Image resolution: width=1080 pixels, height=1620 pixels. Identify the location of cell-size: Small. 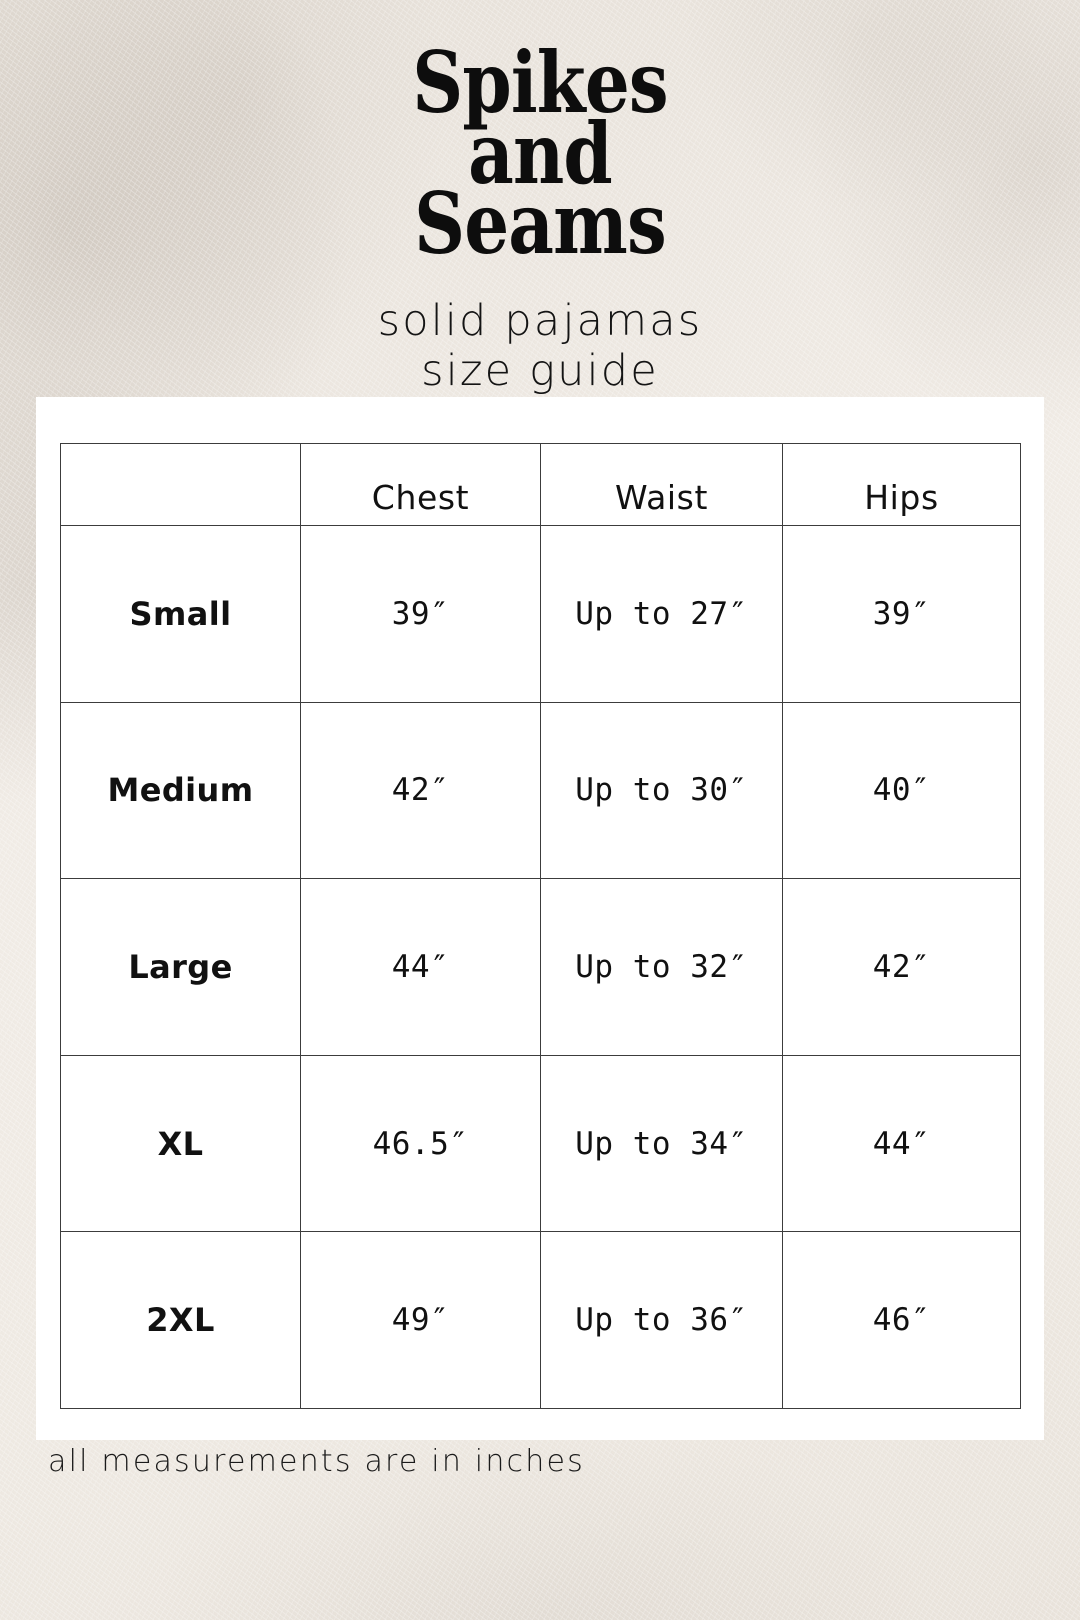
(180, 614).